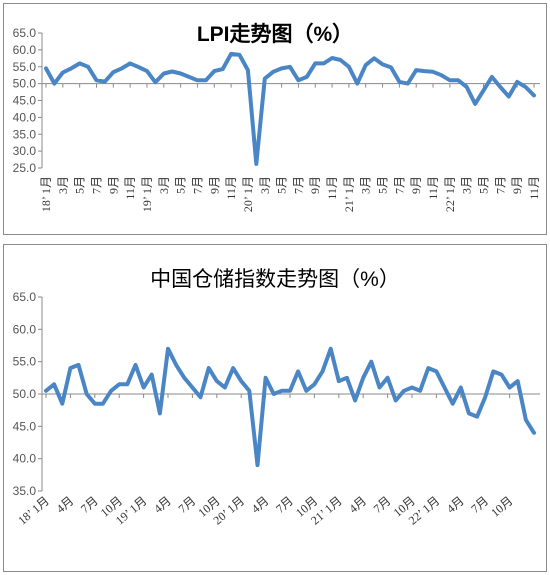 The image size is (550, 575). Describe the element at coordinates (46, 194) in the screenshot. I see `lpi-x-tick-label: 18’ 1月` at that location.